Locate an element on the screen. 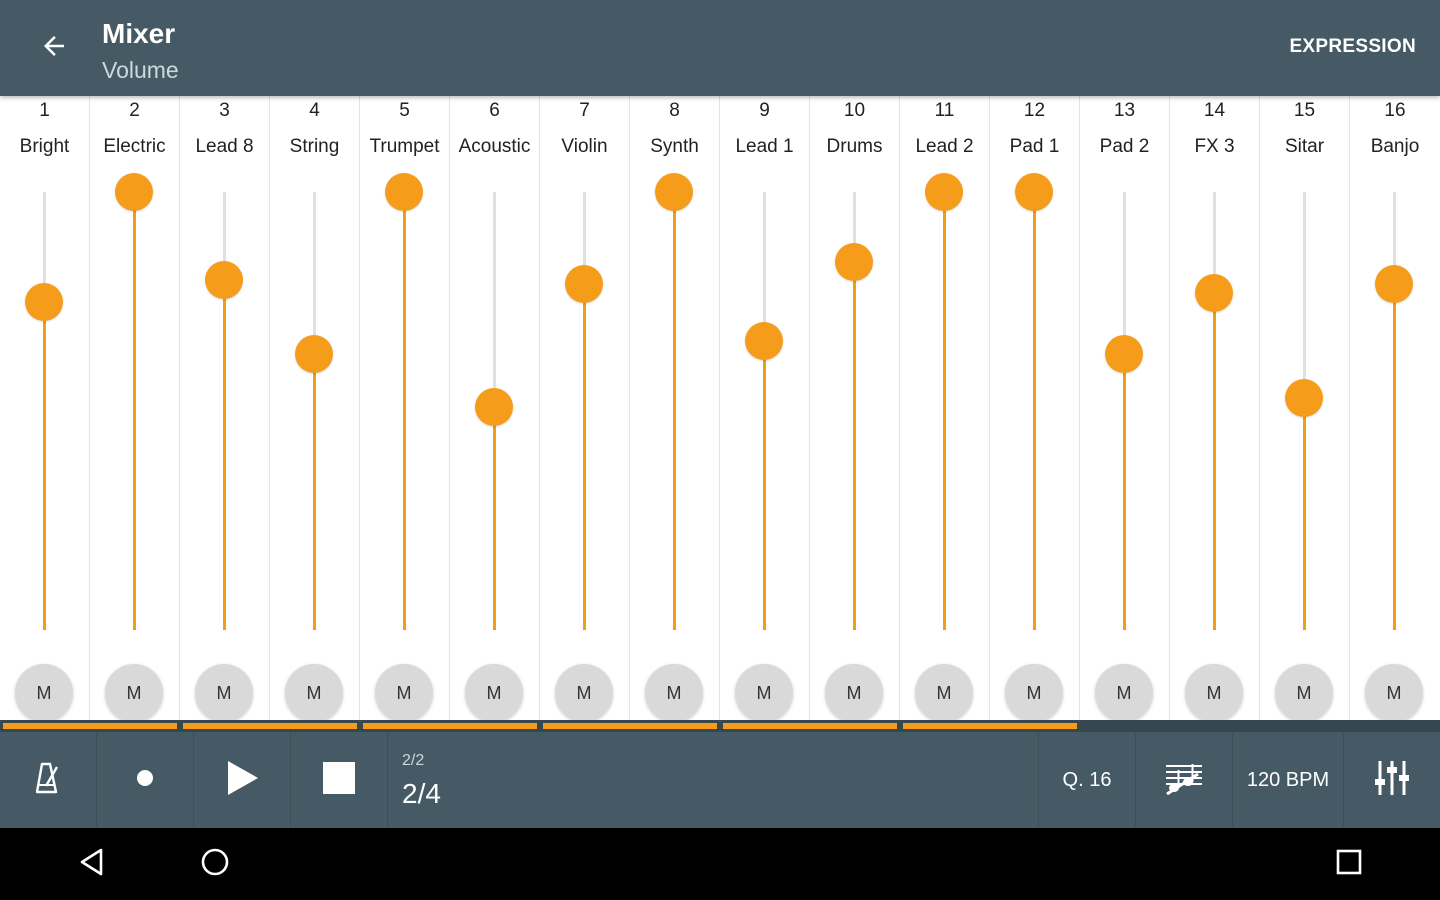  channel-number: 5 is located at coordinates (404, 110).